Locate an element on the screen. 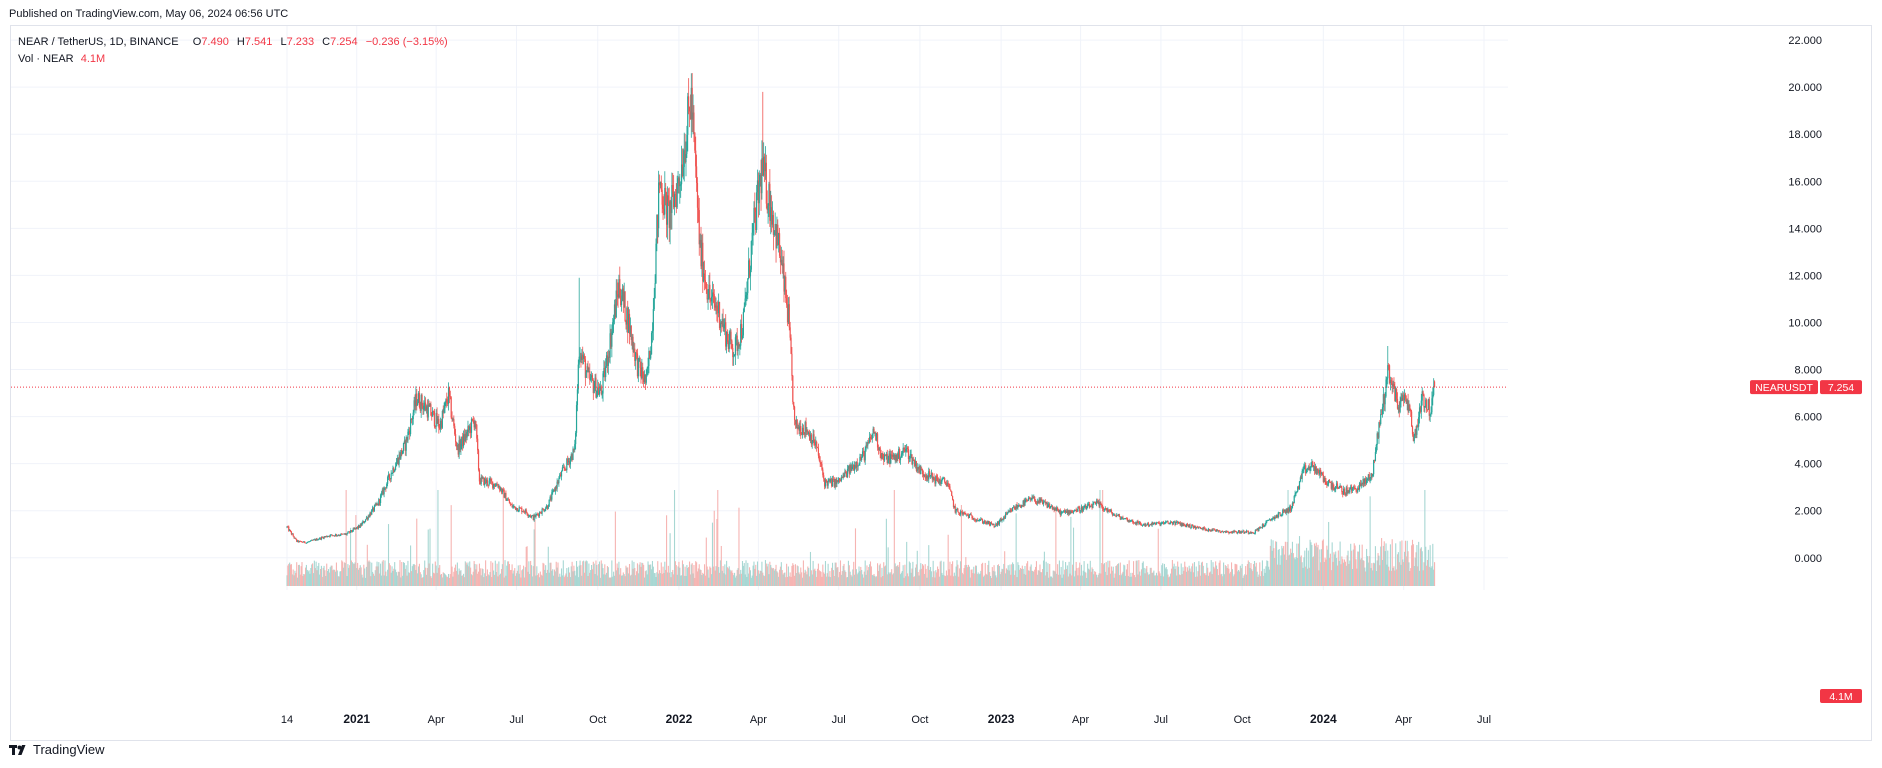 The image size is (1882, 768). symbol-badge-text: NEARUSDT is located at coordinates (1784, 388).